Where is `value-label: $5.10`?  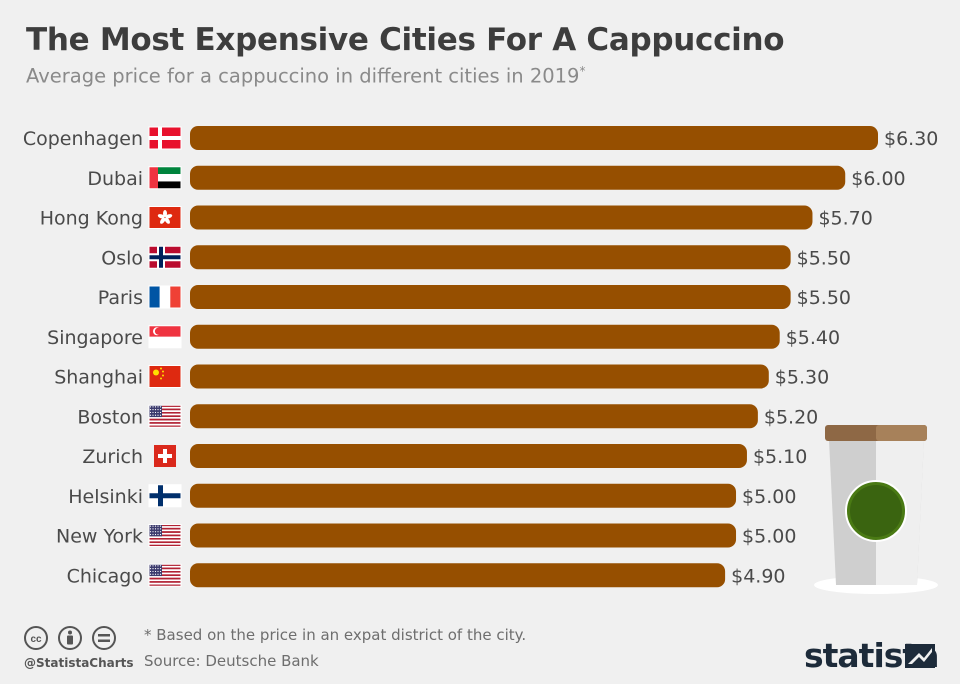 value-label: $5.10 is located at coordinates (780, 457).